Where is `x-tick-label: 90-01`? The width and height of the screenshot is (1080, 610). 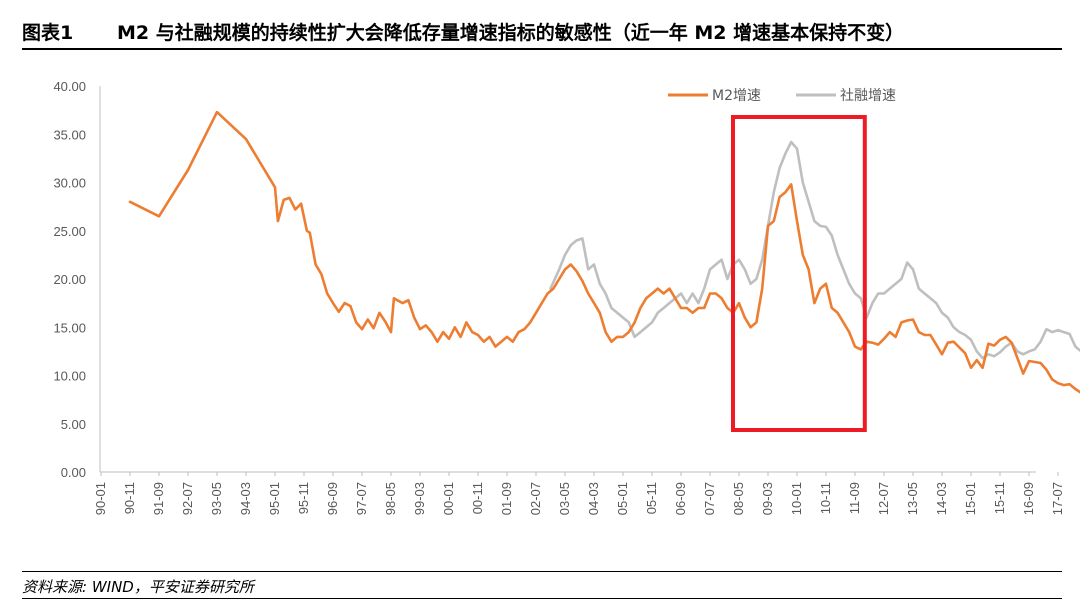 x-tick-label: 90-01 is located at coordinates (100, 498).